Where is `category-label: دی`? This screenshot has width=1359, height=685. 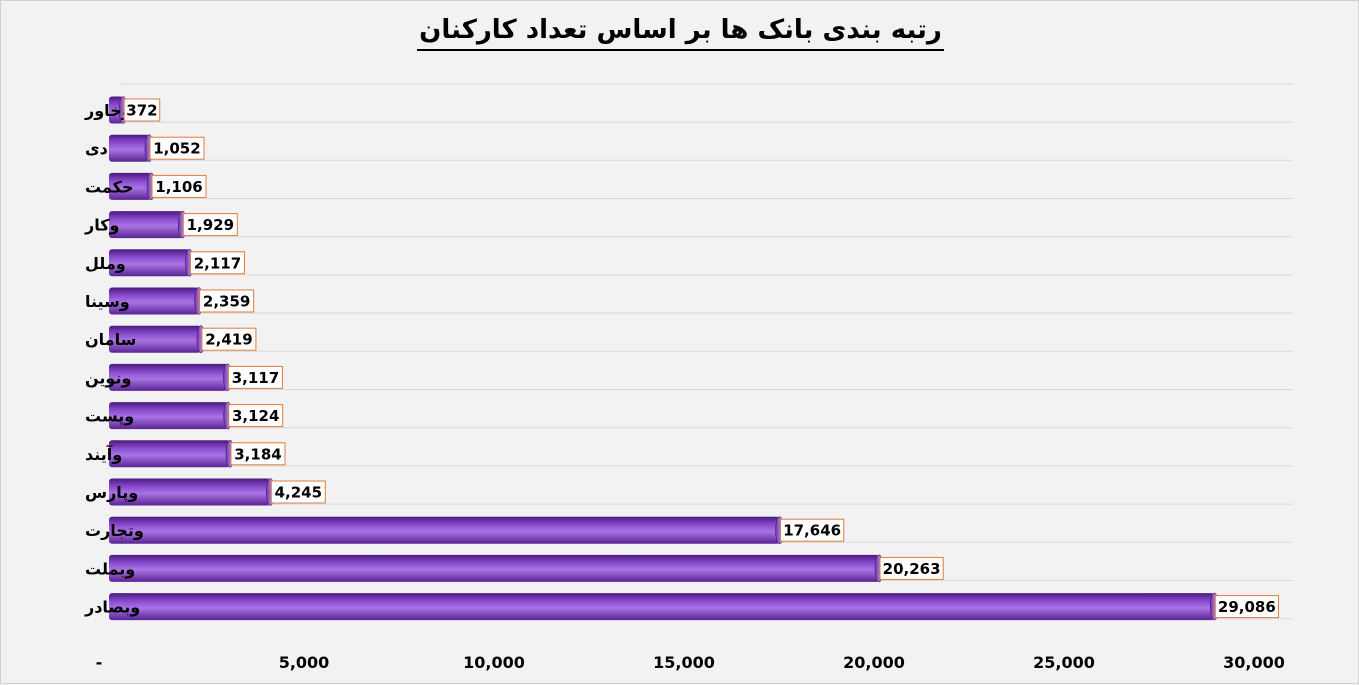 category-label: دی is located at coordinates (96, 148).